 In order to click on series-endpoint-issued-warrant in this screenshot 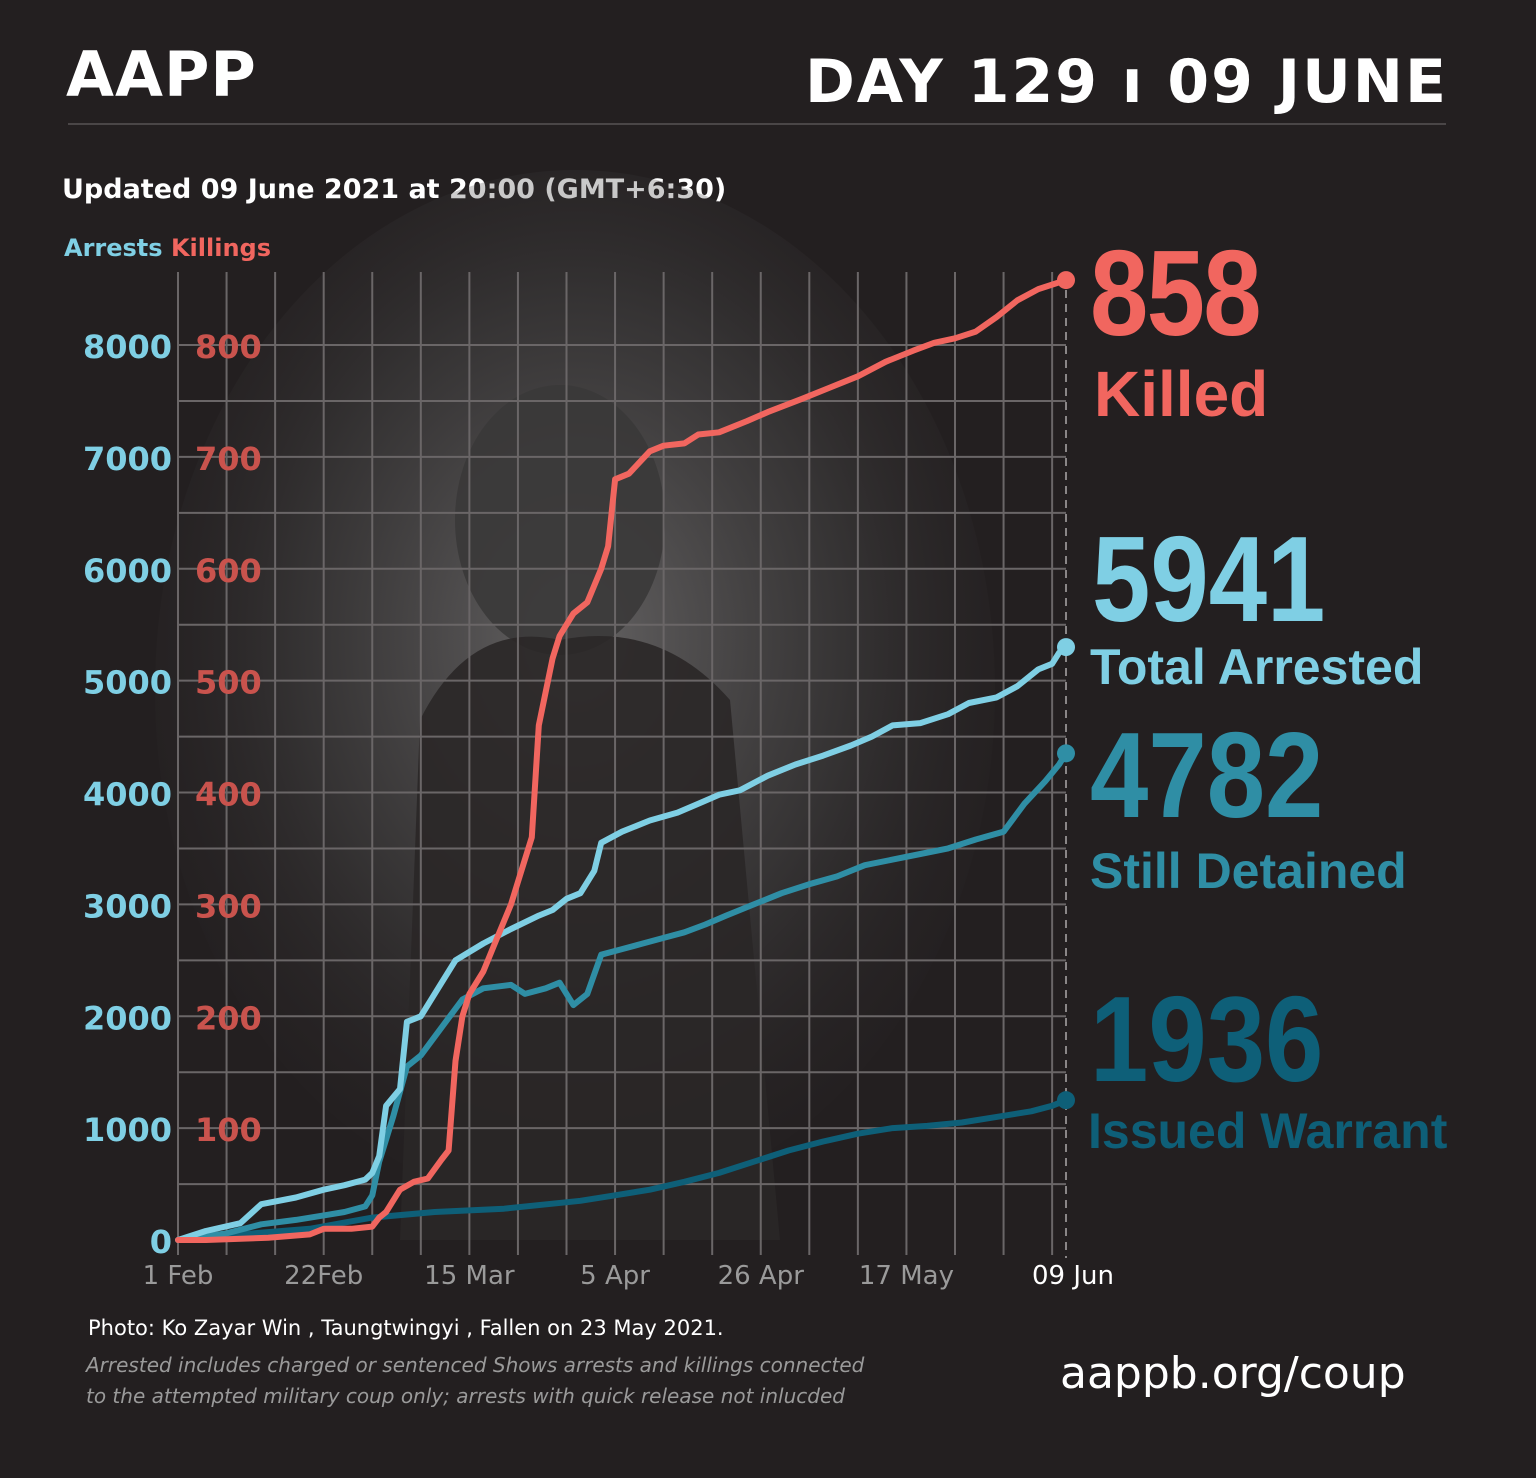, I will do `click(1066, 1100)`.